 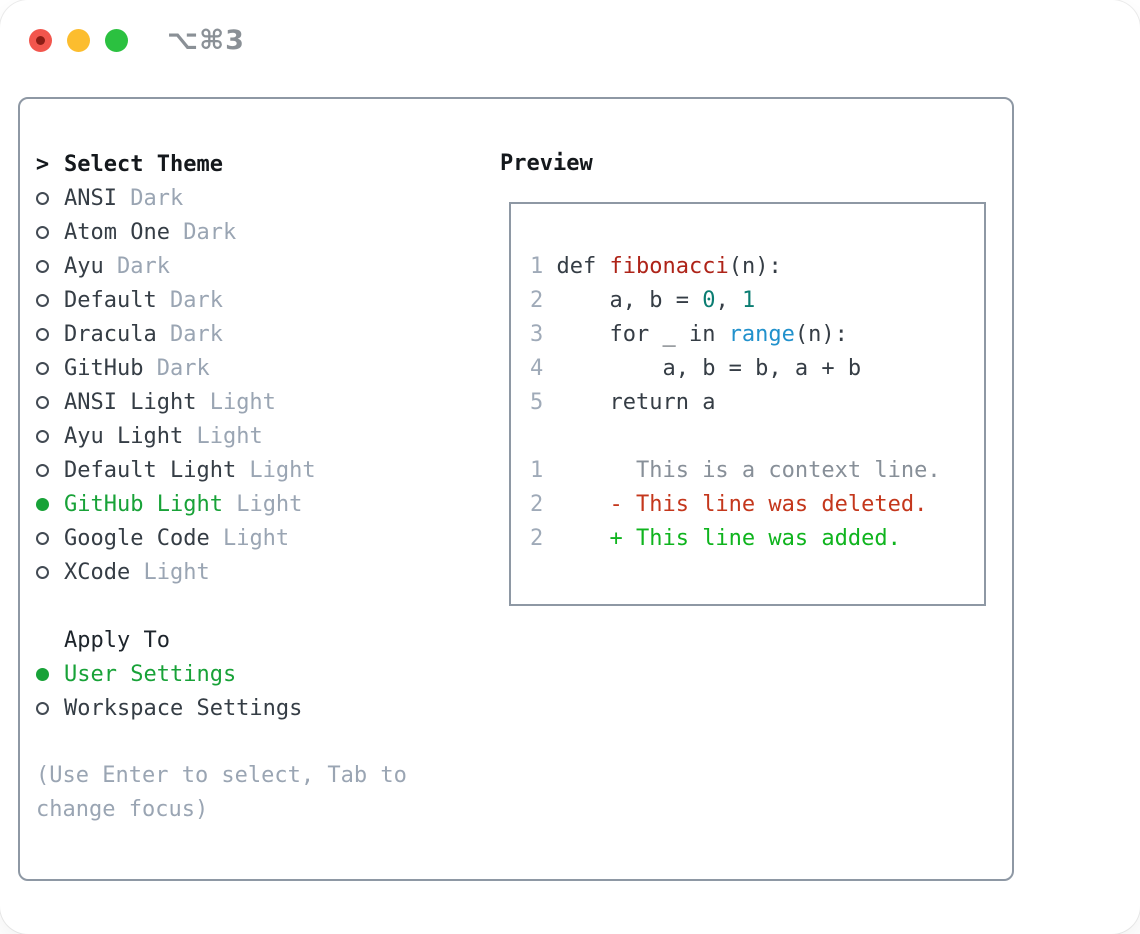 I want to click on theme-name: GitHub, so click(x=104, y=368).